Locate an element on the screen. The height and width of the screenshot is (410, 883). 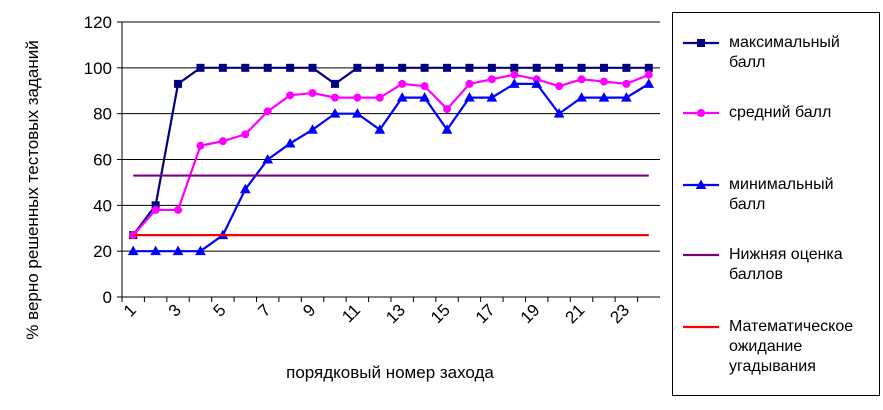
x-tick-label: 17 is located at coordinates (485, 313).